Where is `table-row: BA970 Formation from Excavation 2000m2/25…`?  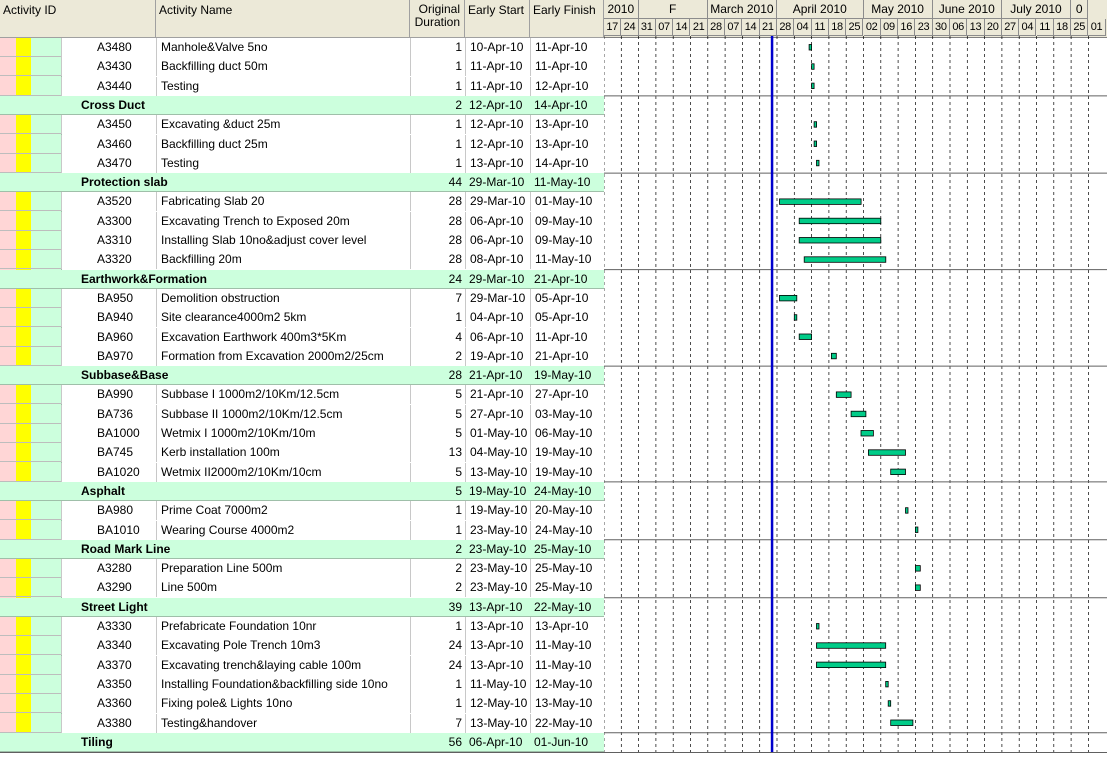 table-row: BA970 Formation from Excavation 2000m2/25… is located at coordinates (302, 356).